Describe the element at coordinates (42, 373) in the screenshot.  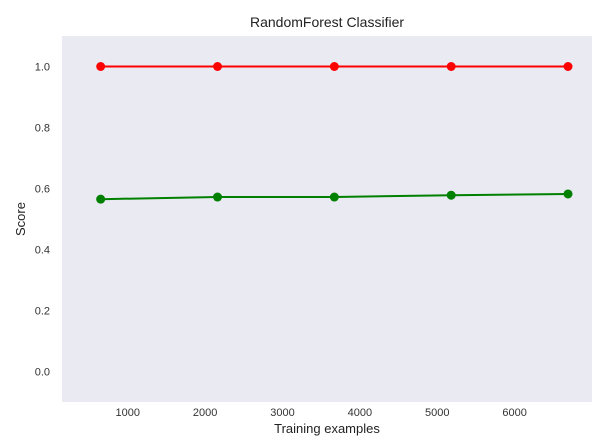
I see `y-tick-label: 0.0` at that location.